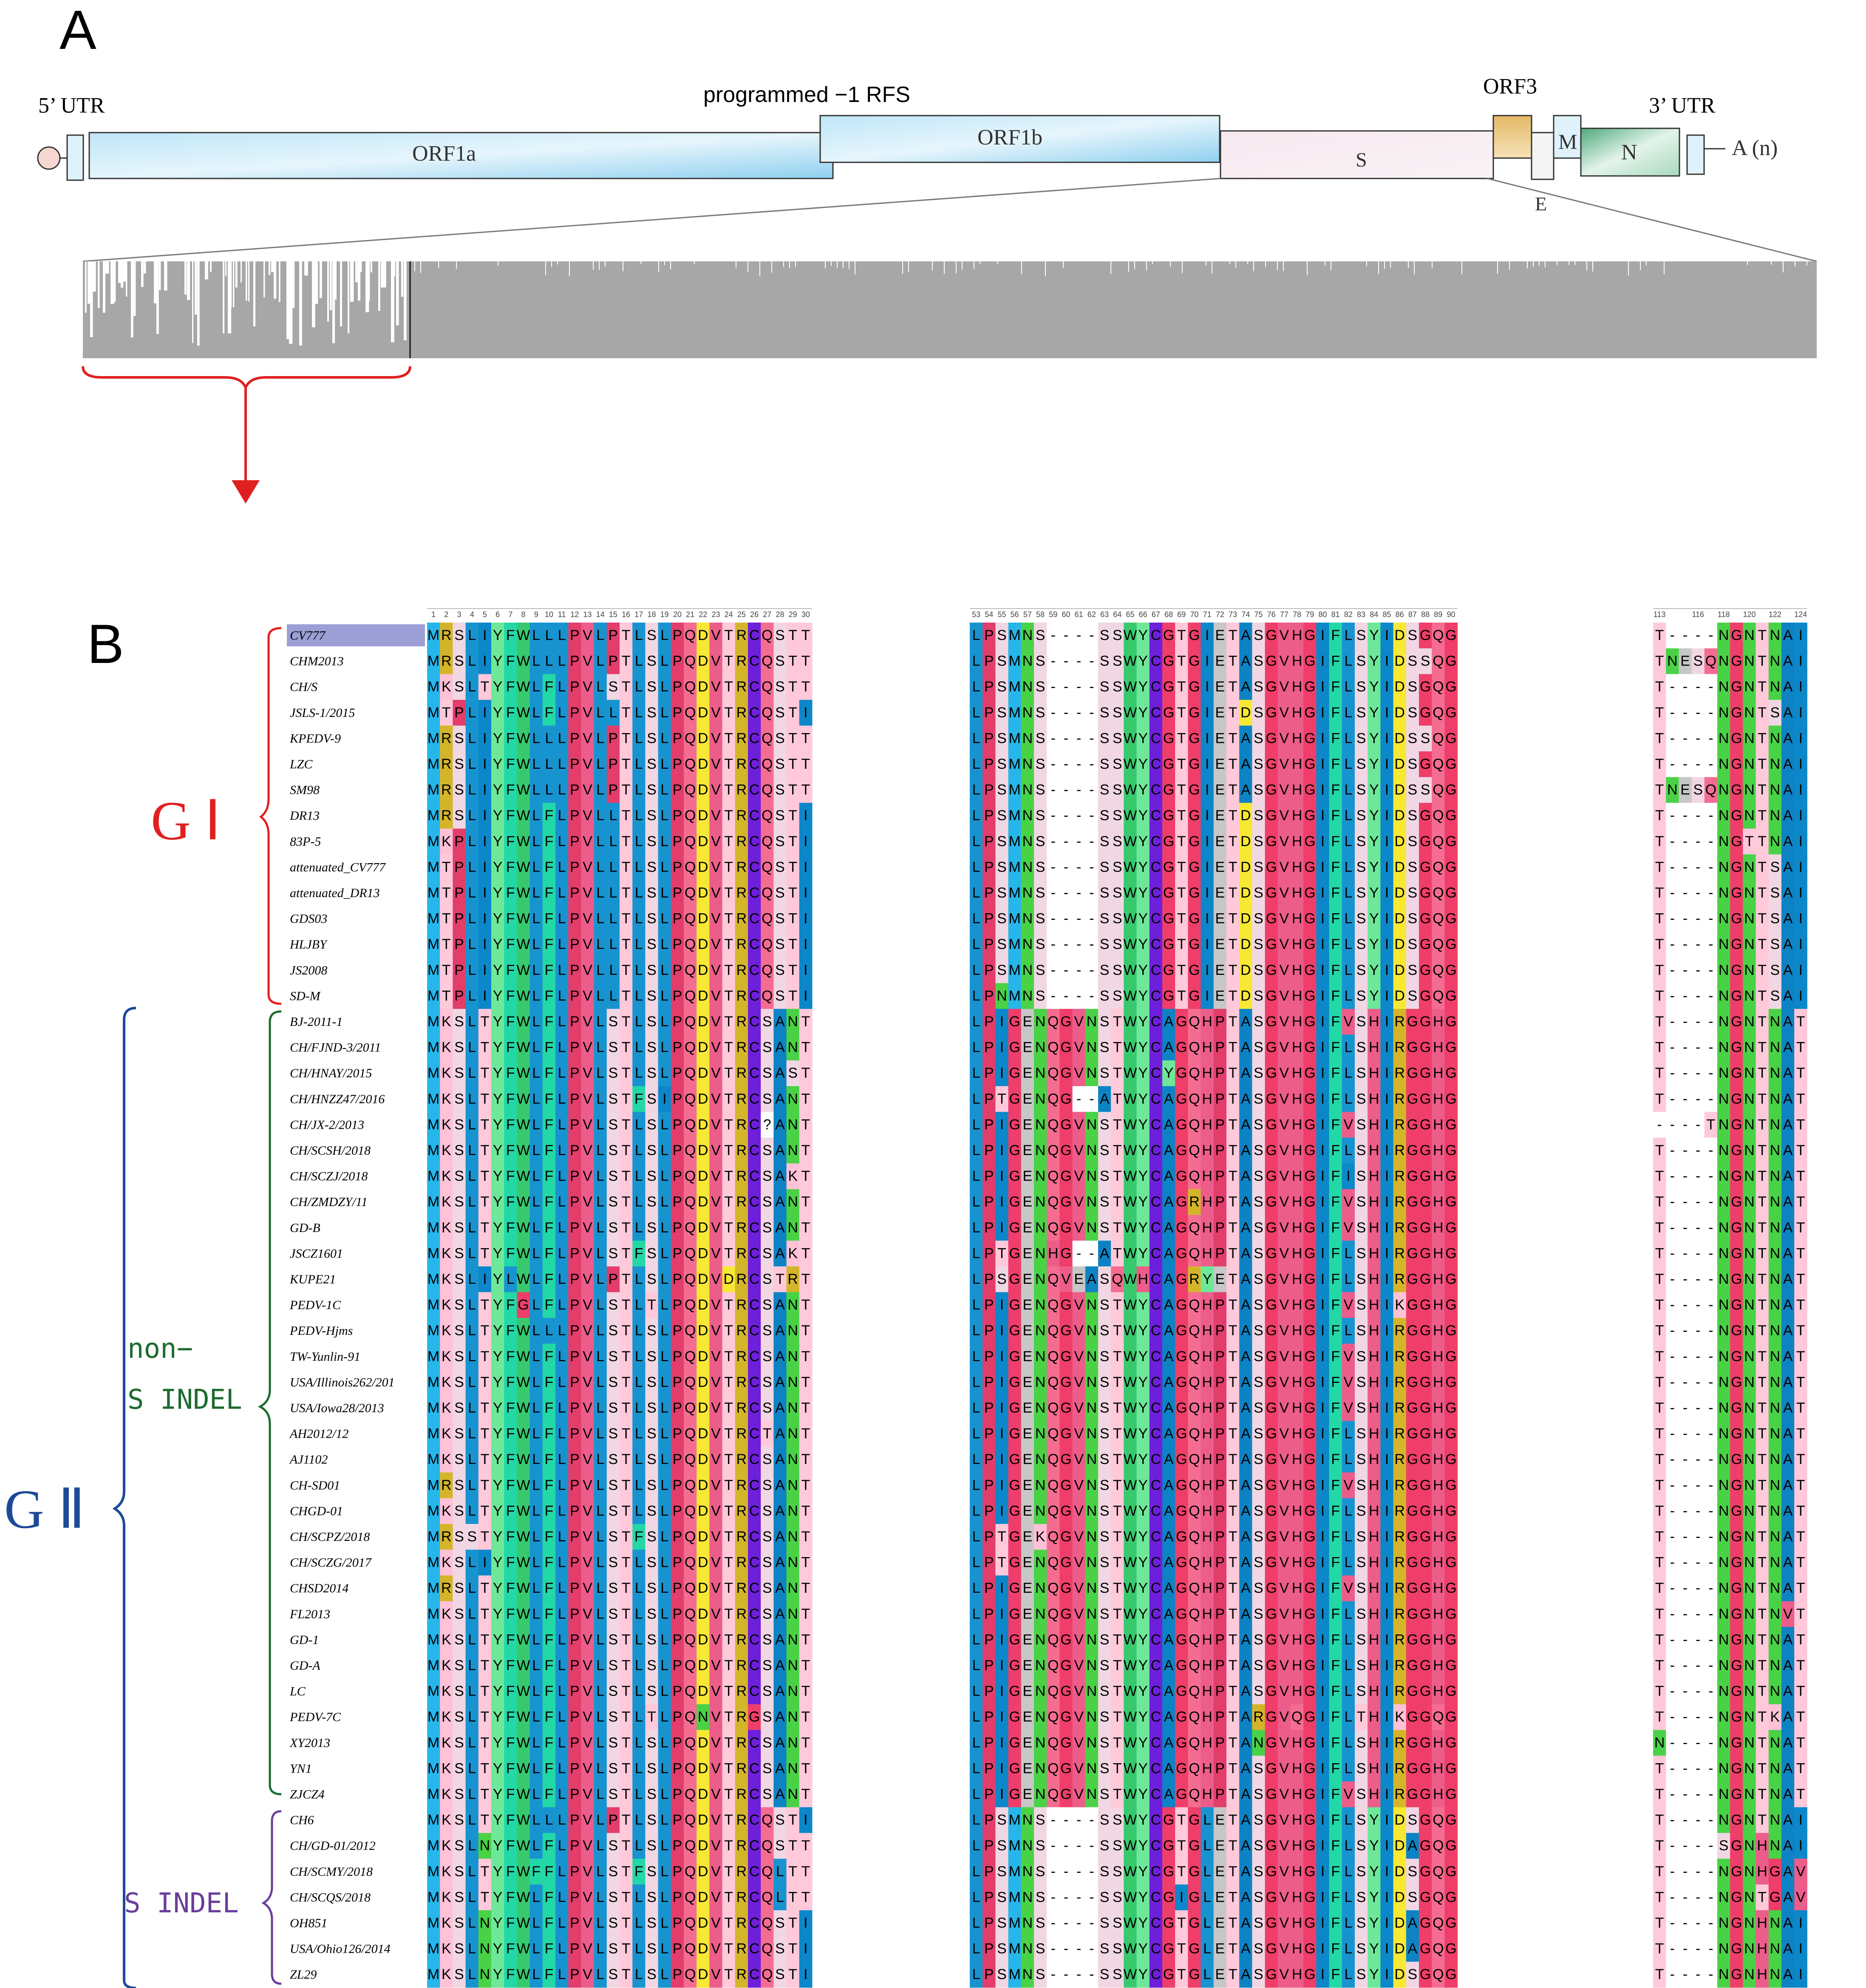  Describe the element at coordinates (768, 996) in the screenshot. I see `residue-letter: Q` at that location.